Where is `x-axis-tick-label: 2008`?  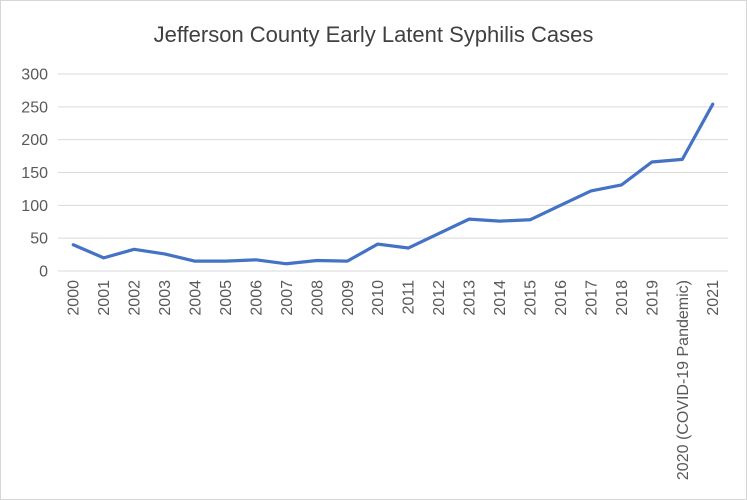 x-axis-tick-label: 2008 is located at coordinates (317, 298).